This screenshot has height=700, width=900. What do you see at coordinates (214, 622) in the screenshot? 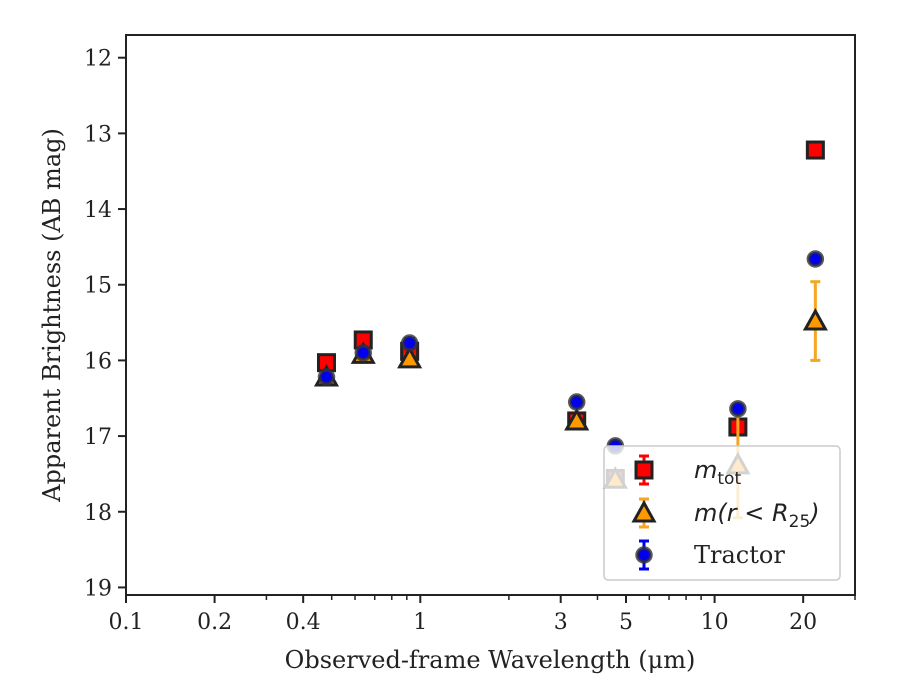
I see `x-tick-label: 0.2` at bounding box center [214, 622].